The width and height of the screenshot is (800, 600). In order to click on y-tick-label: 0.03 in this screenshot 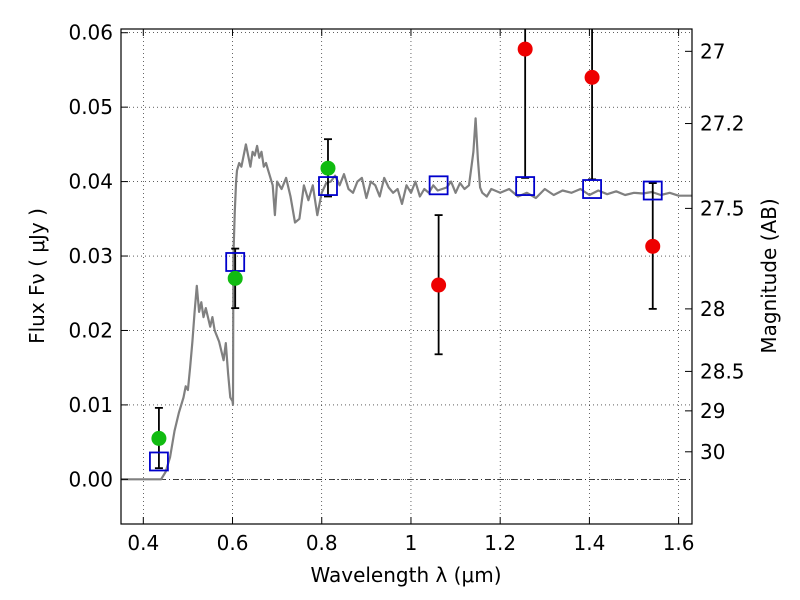, I will do `click(90, 256)`.